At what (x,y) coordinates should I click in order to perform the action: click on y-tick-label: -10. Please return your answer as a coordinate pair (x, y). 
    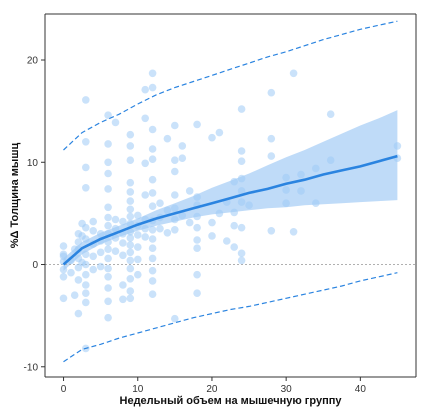
    Looking at the image, I should click on (31, 367).